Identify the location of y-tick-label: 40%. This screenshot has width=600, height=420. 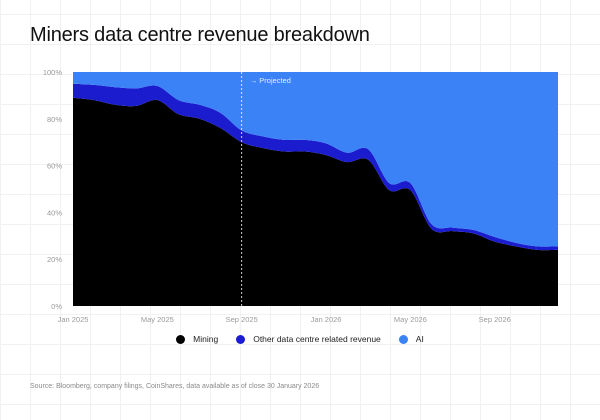
(54, 212).